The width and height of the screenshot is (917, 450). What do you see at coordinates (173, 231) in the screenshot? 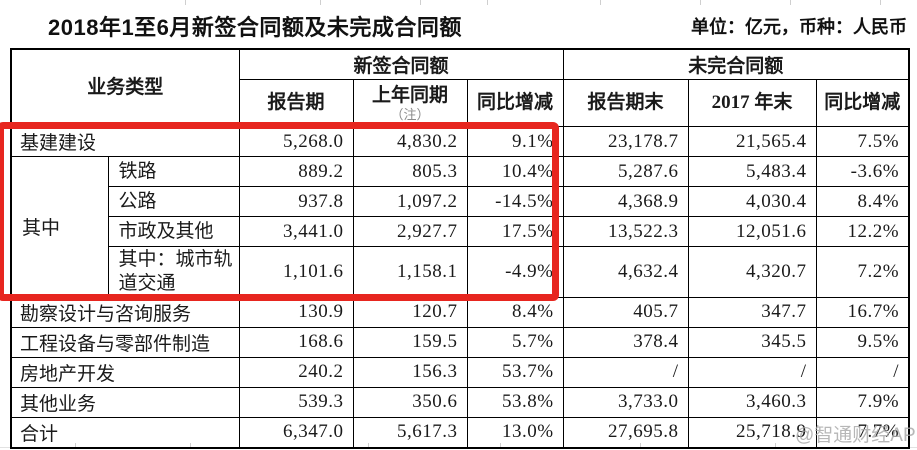
I see `row-label: 市政及其他` at bounding box center [173, 231].